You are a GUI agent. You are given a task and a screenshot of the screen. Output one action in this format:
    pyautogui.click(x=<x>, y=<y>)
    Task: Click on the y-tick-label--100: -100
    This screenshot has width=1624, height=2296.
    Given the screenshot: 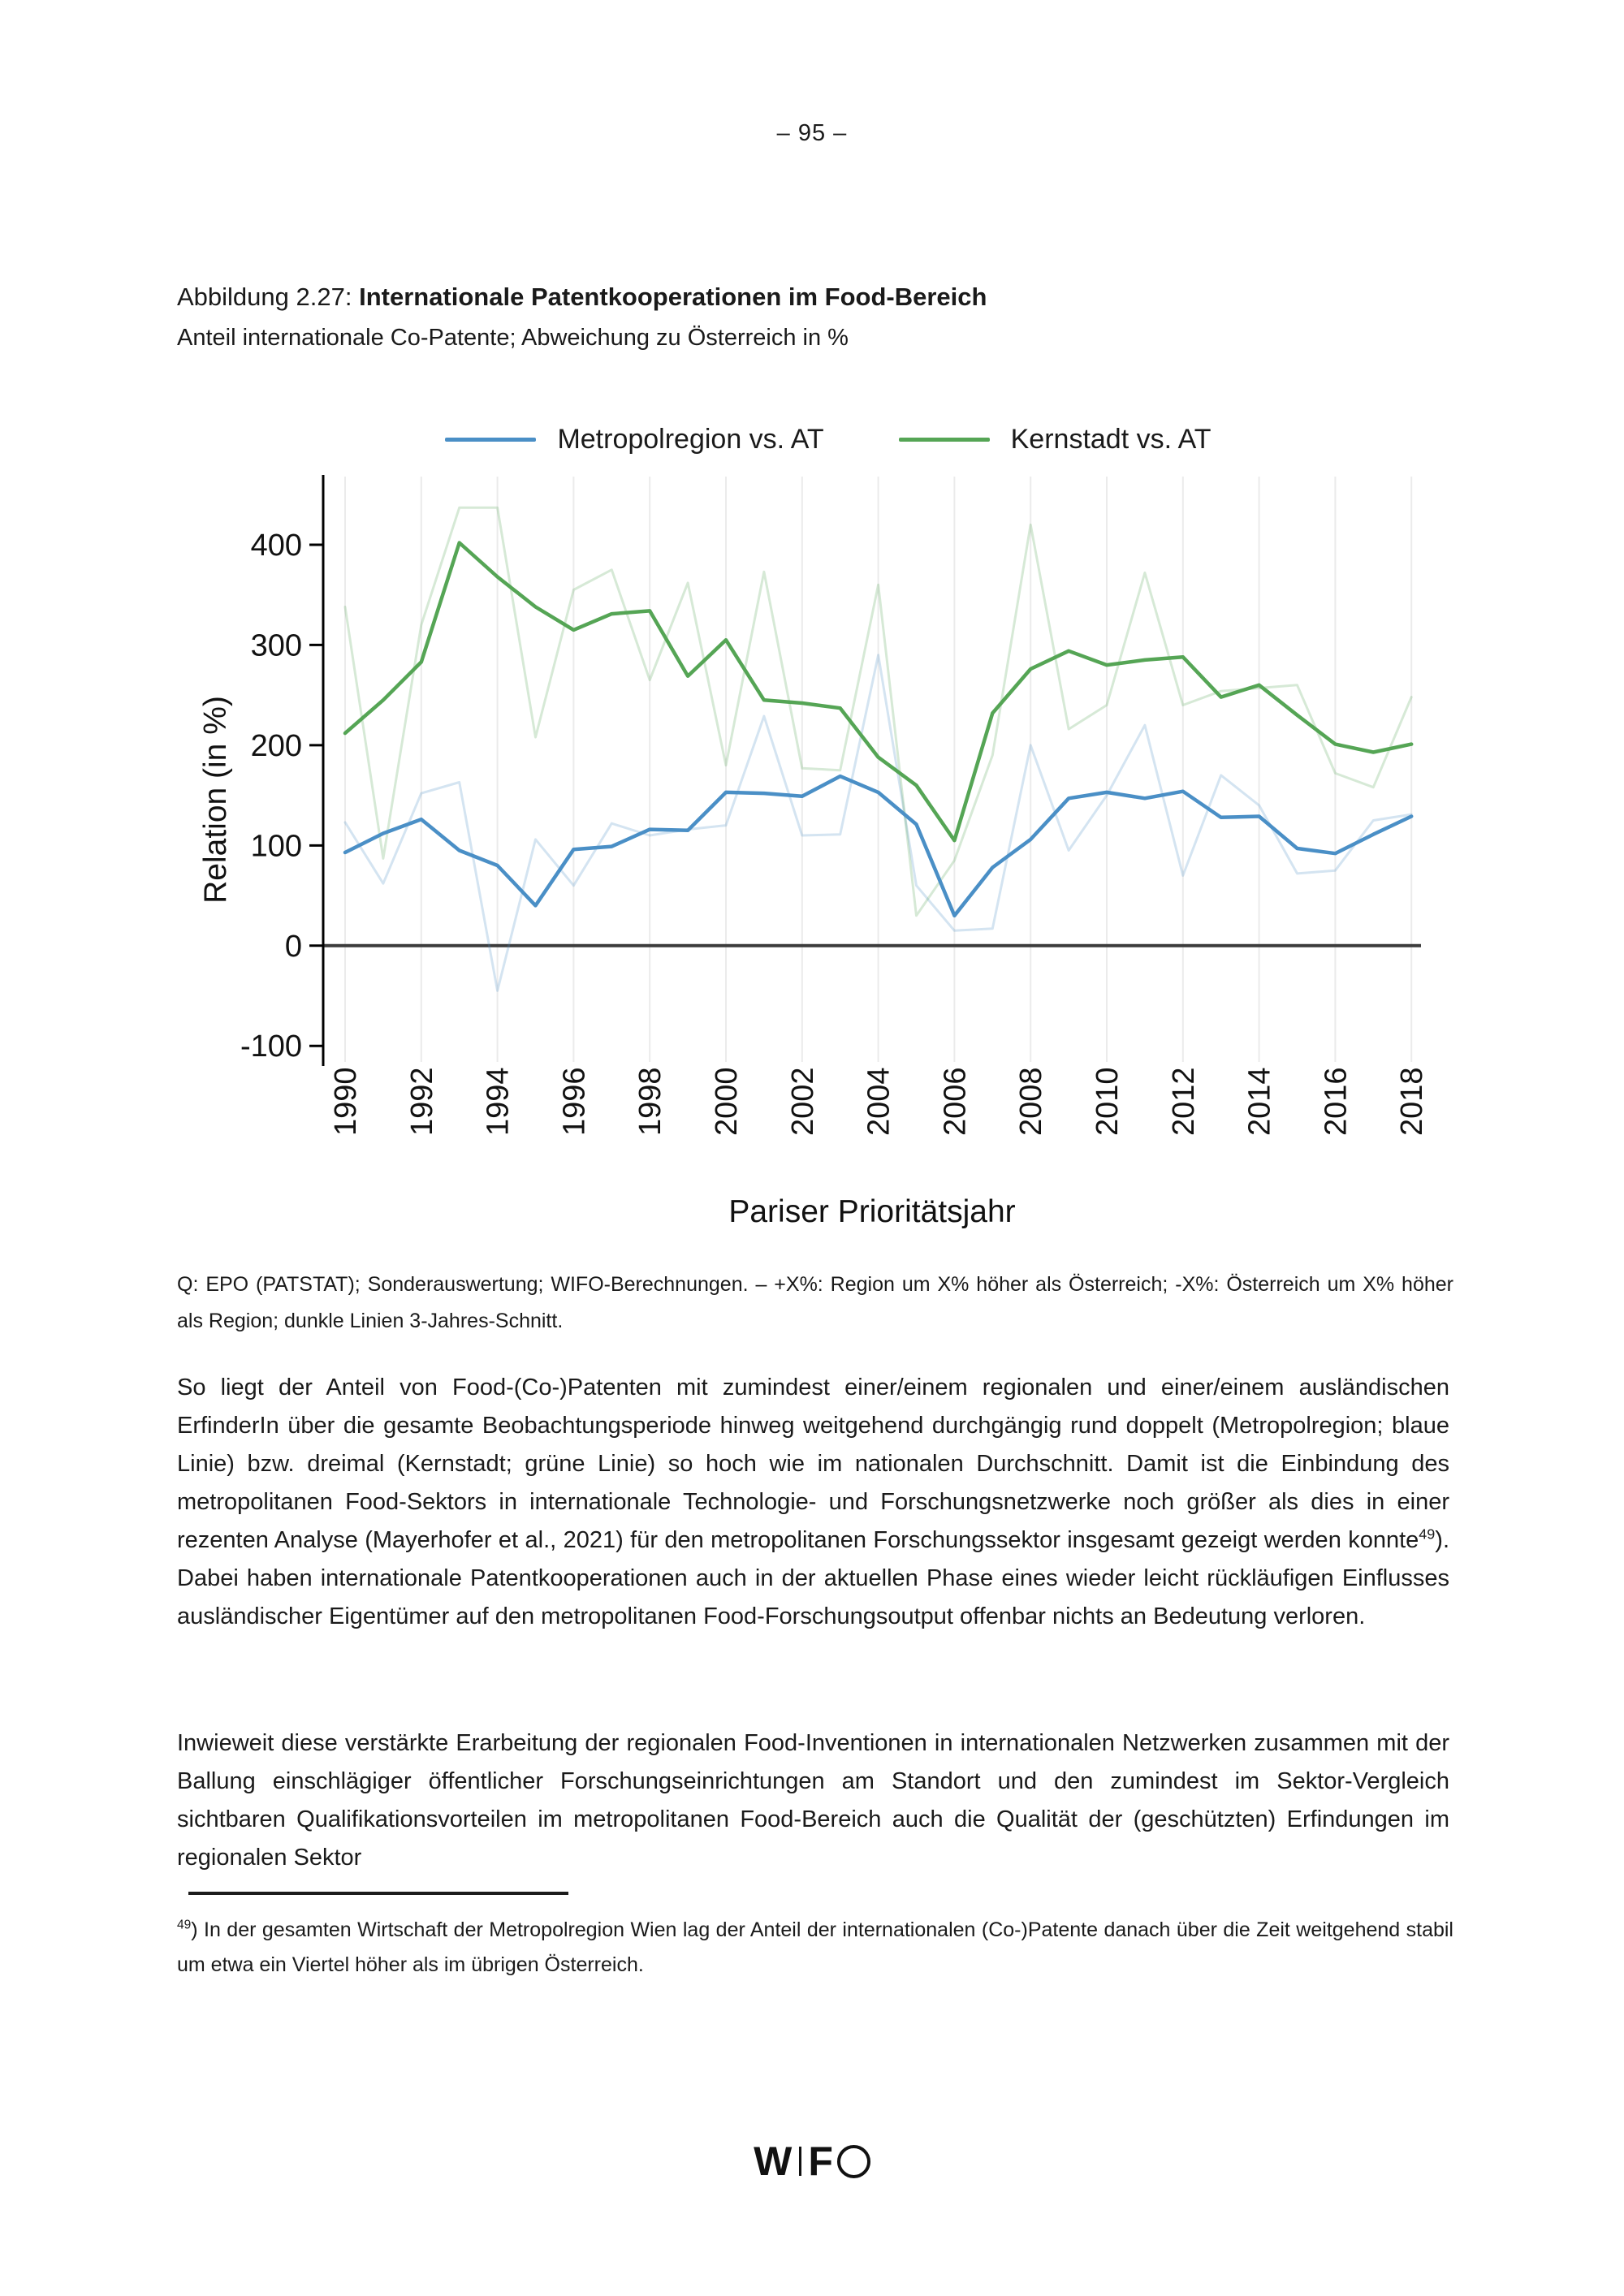 What is the action you would take?
    pyautogui.click(x=271, y=1046)
    